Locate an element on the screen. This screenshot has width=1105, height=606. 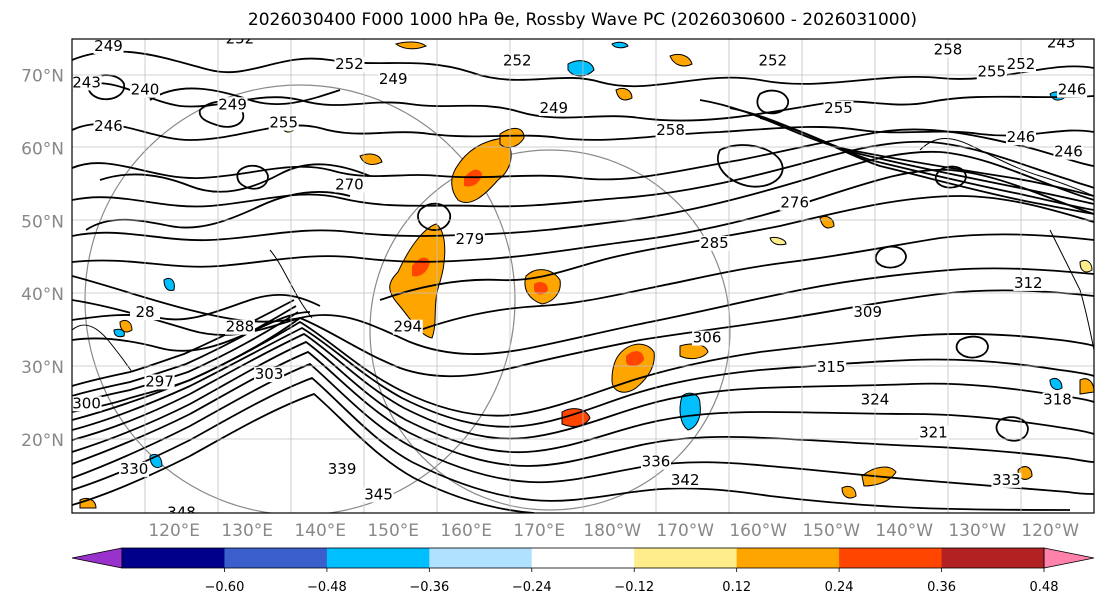
latitude-labels: 70°N 60°N 50°N 40°N 30°N 20°N is located at coordinates (42, 258).